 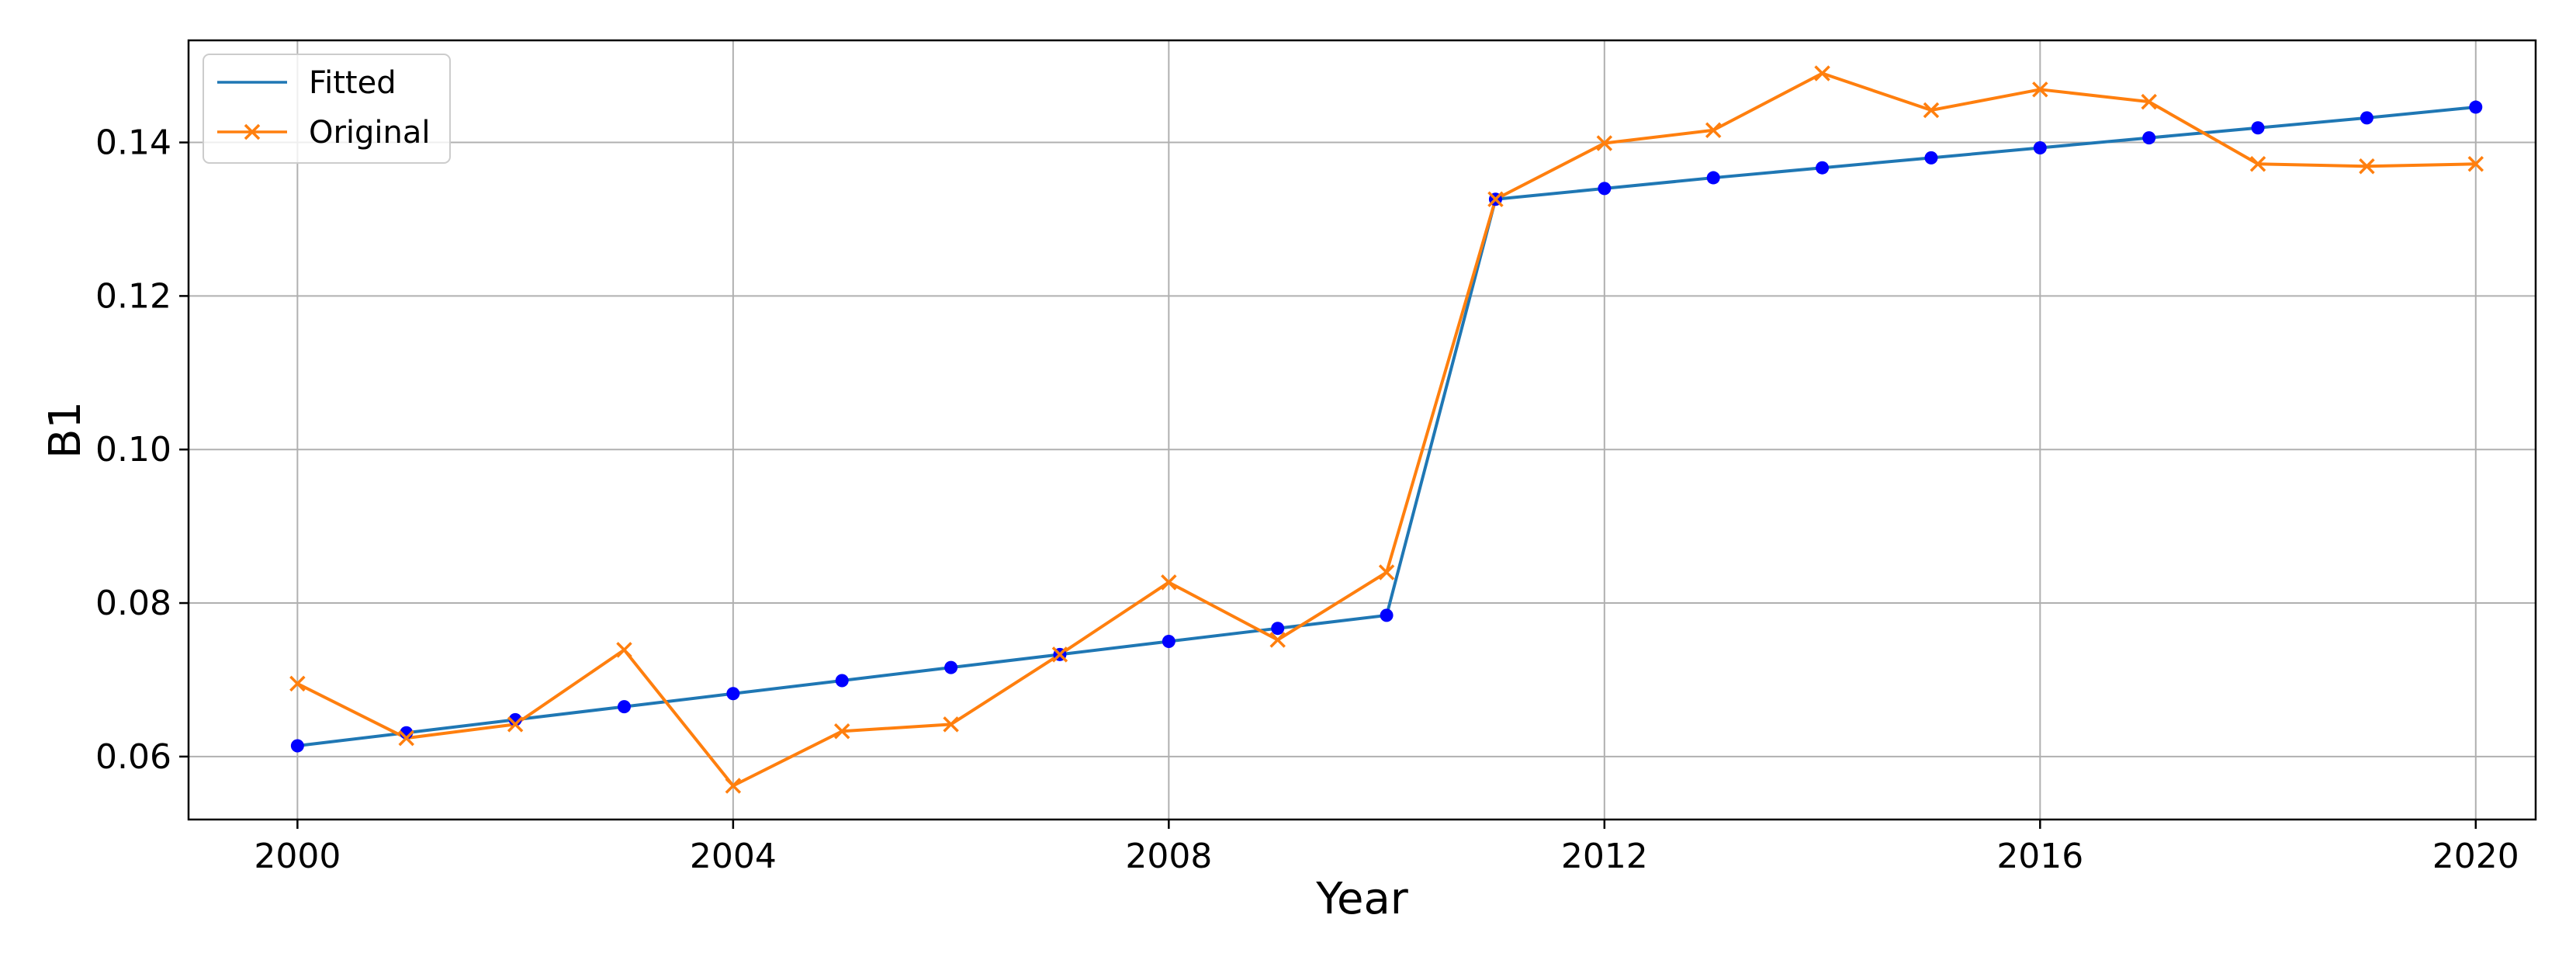 What do you see at coordinates (1386, 848) in the screenshot?
I see `x-axis-ticks: 2000 2004 2008 2012 2016 2020` at bounding box center [1386, 848].